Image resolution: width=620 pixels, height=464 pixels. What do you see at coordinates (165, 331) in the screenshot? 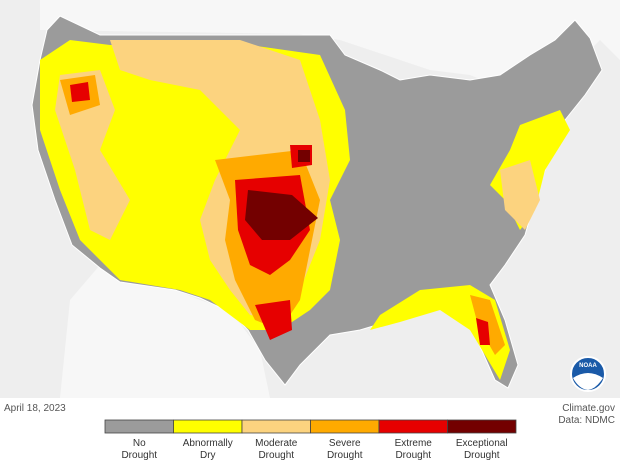
I see `mexico` at bounding box center [165, 331].